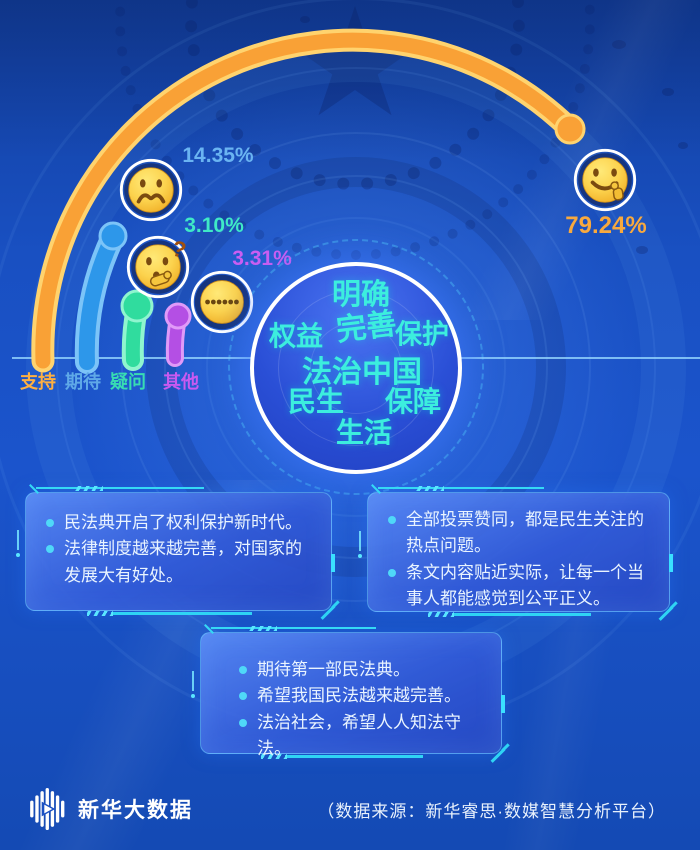  Describe the element at coordinates (296, 336) in the screenshot. I see `keyword: 权益` at that location.